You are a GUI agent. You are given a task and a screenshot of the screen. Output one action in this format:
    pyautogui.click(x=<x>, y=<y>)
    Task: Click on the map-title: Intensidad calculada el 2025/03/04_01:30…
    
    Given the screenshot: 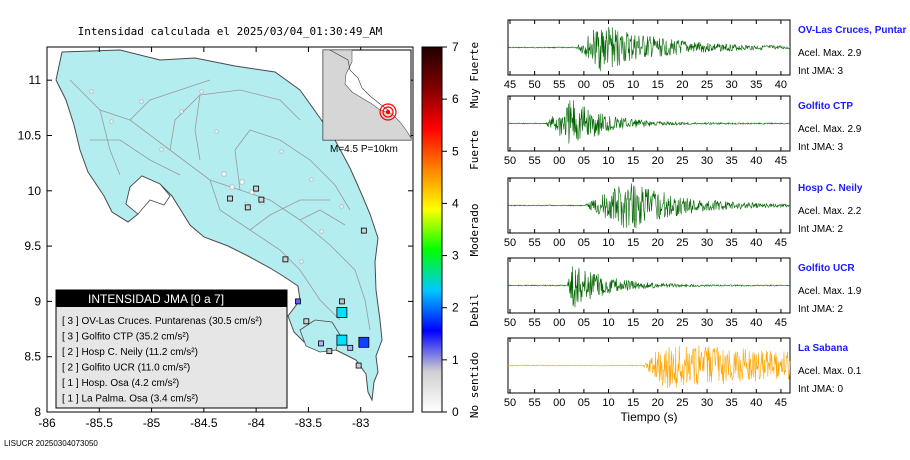 What is the action you would take?
    pyautogui.click(x=230, y=31)
    